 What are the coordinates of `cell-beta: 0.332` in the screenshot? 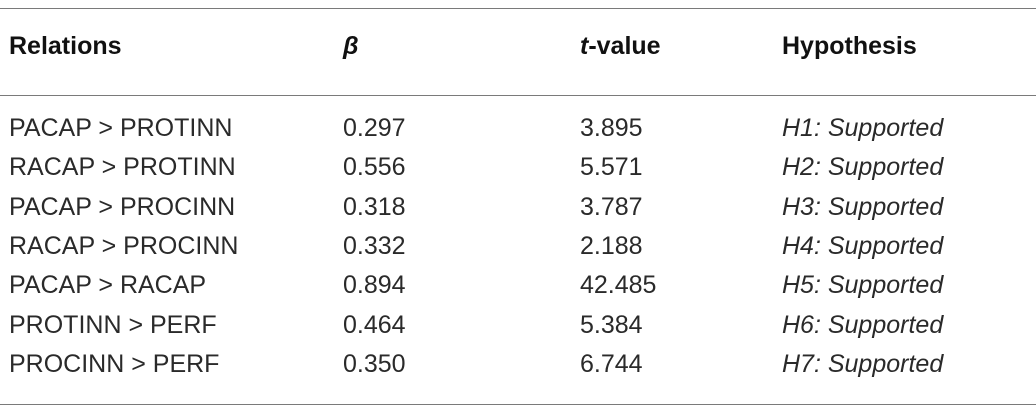 It's located at (374, 246).